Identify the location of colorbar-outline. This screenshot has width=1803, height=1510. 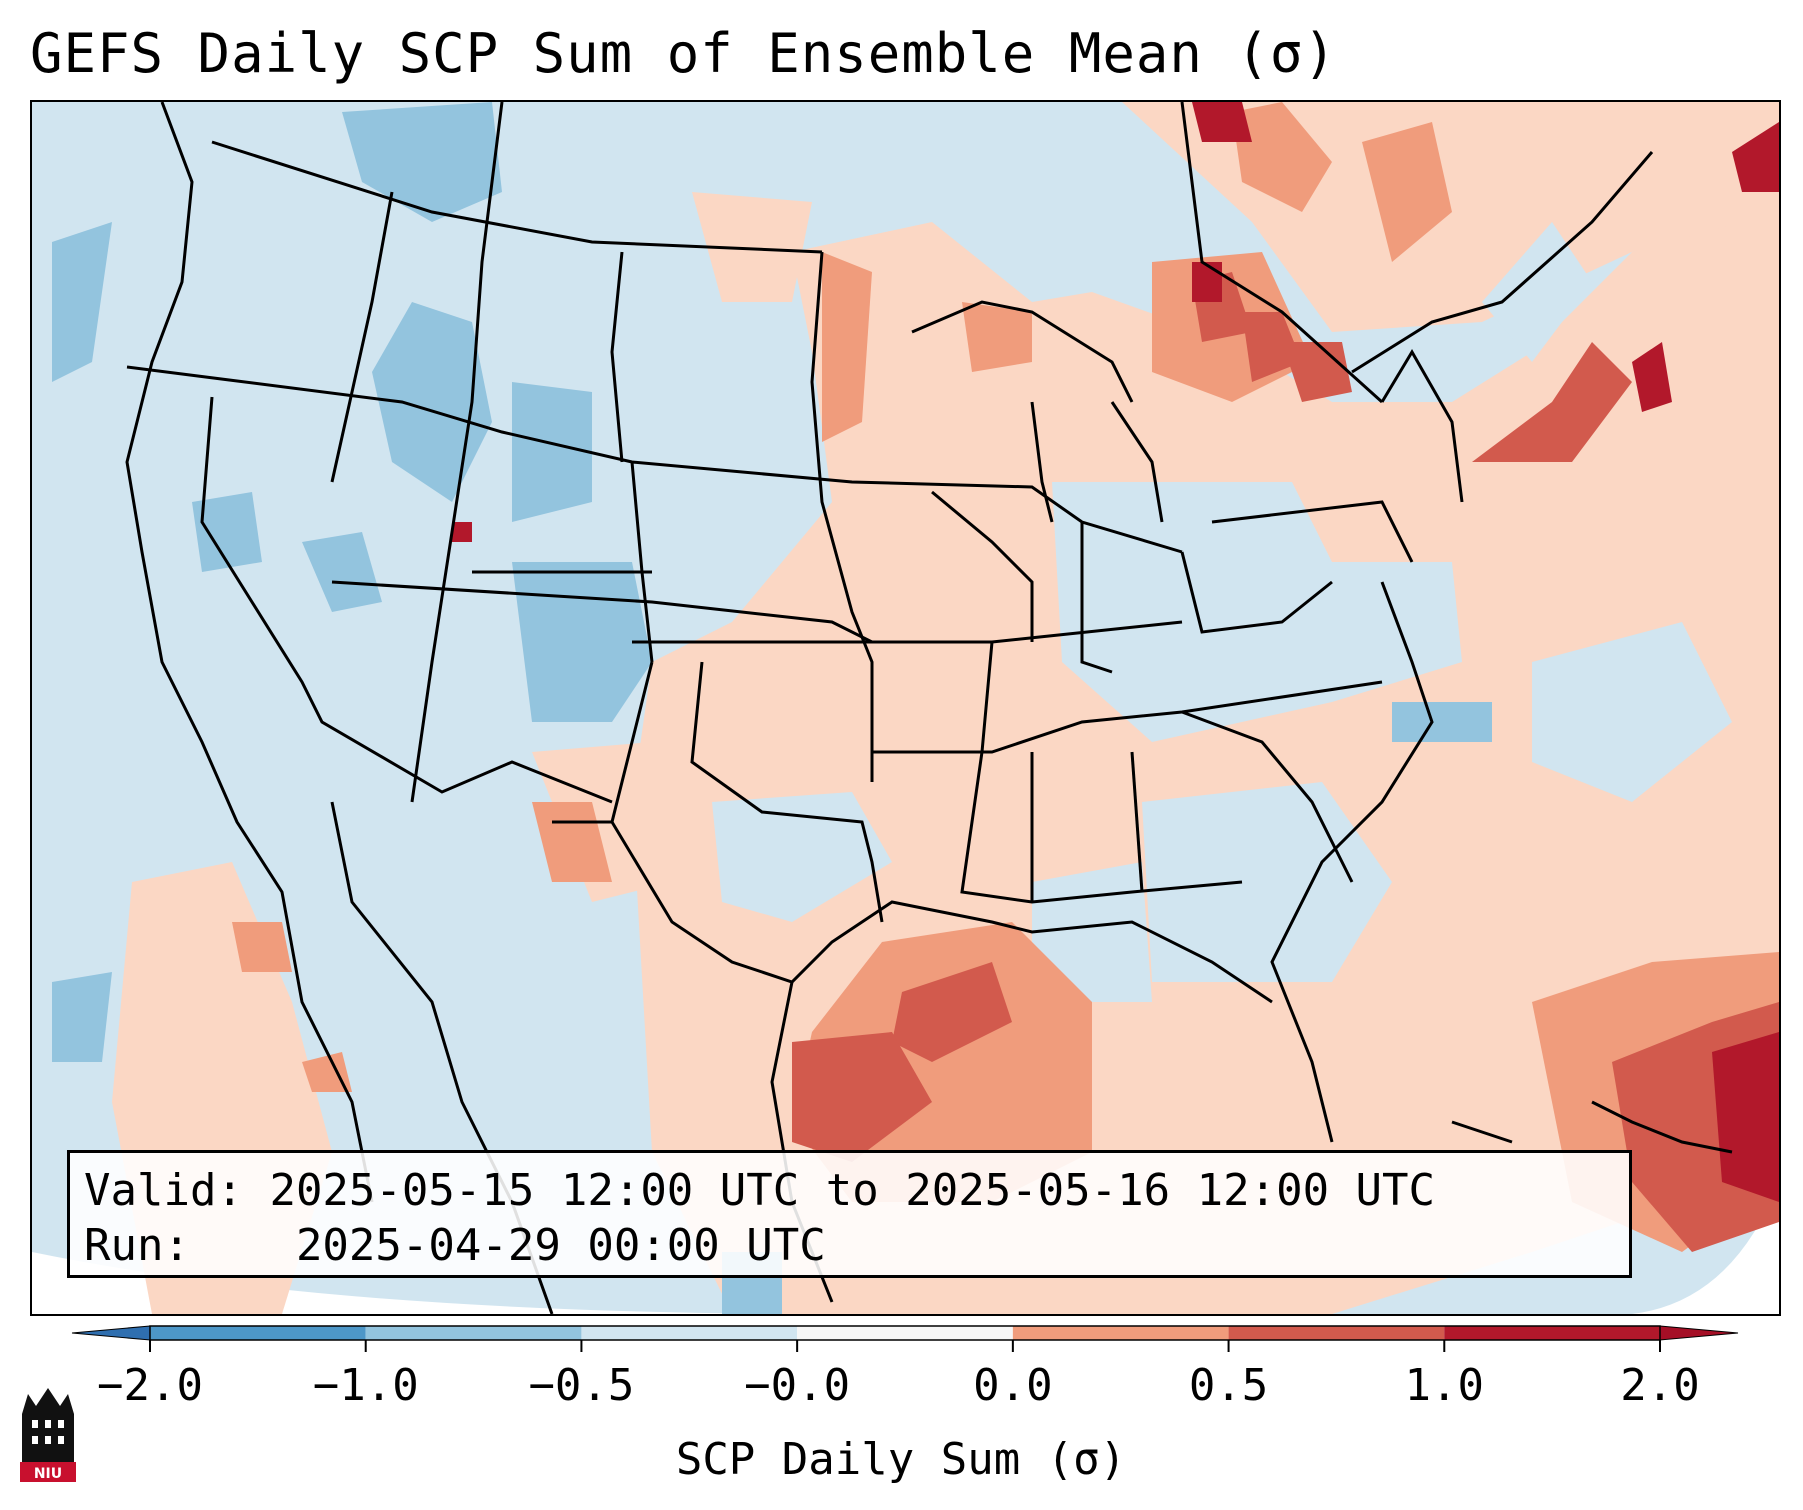
(905, 1333).